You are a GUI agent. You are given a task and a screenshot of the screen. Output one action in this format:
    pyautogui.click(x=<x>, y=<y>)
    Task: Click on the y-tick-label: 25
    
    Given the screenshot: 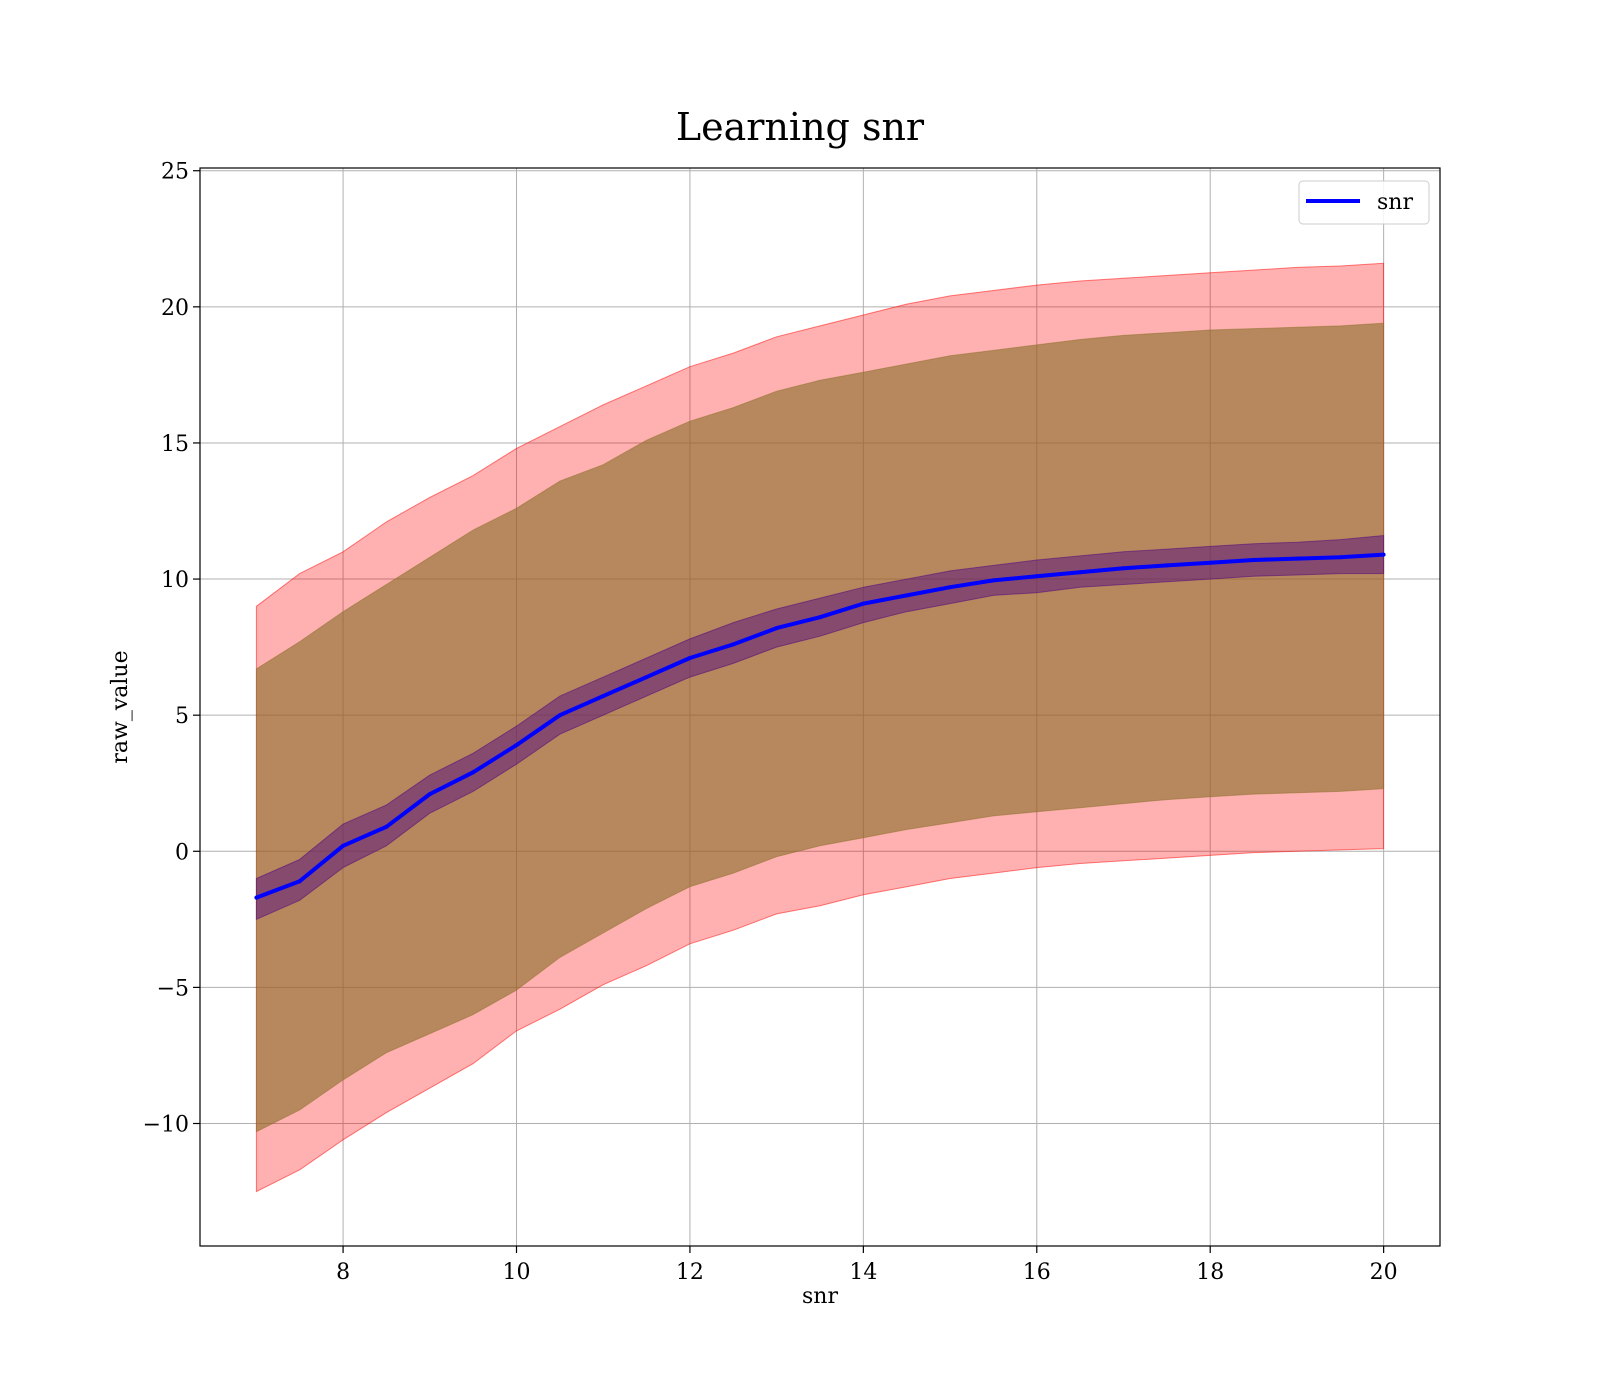 What is the action you would take?
    pyautogui.click(x=175, y=172)
    